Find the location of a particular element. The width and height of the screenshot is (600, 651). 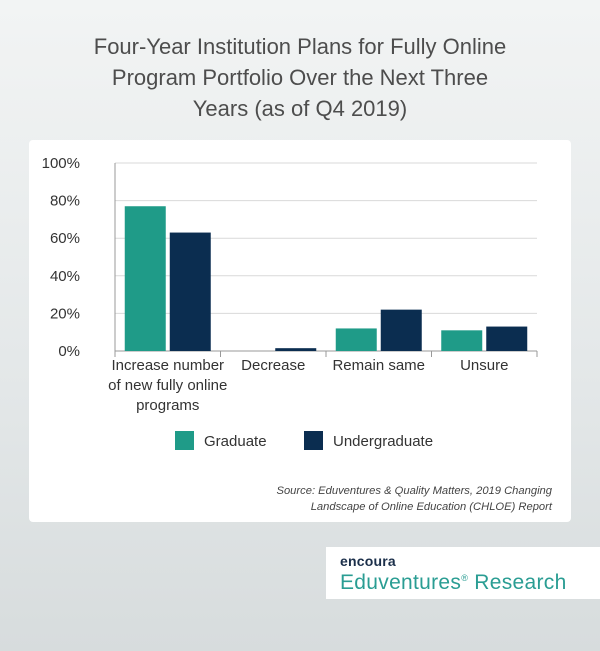

y-tick-label: 40% is located at coordinates (65, 276).